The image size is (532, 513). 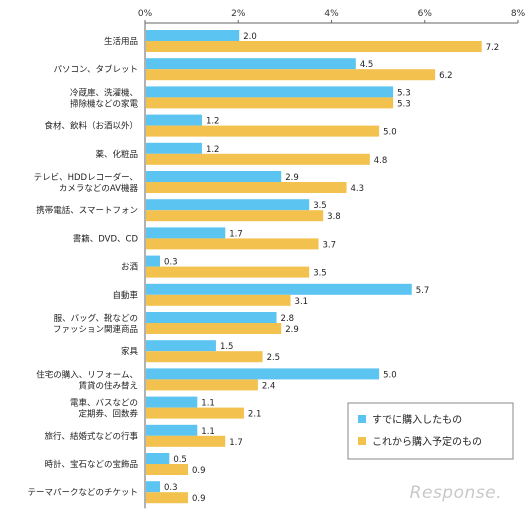 What do you see at coordinates (250, 37) in the screenshot?
I see `value-label: 2.0` at bounding box center [250, 37].